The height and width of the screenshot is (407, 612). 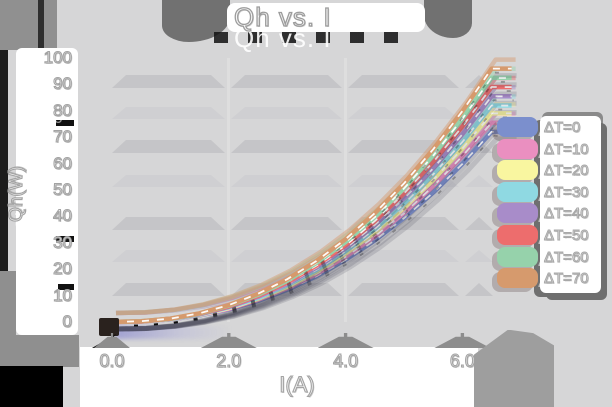 What do you see at coordinates (57, 57) in the screenshot?
I see `y-tick-label: 100` at bounding box center [57, 57].